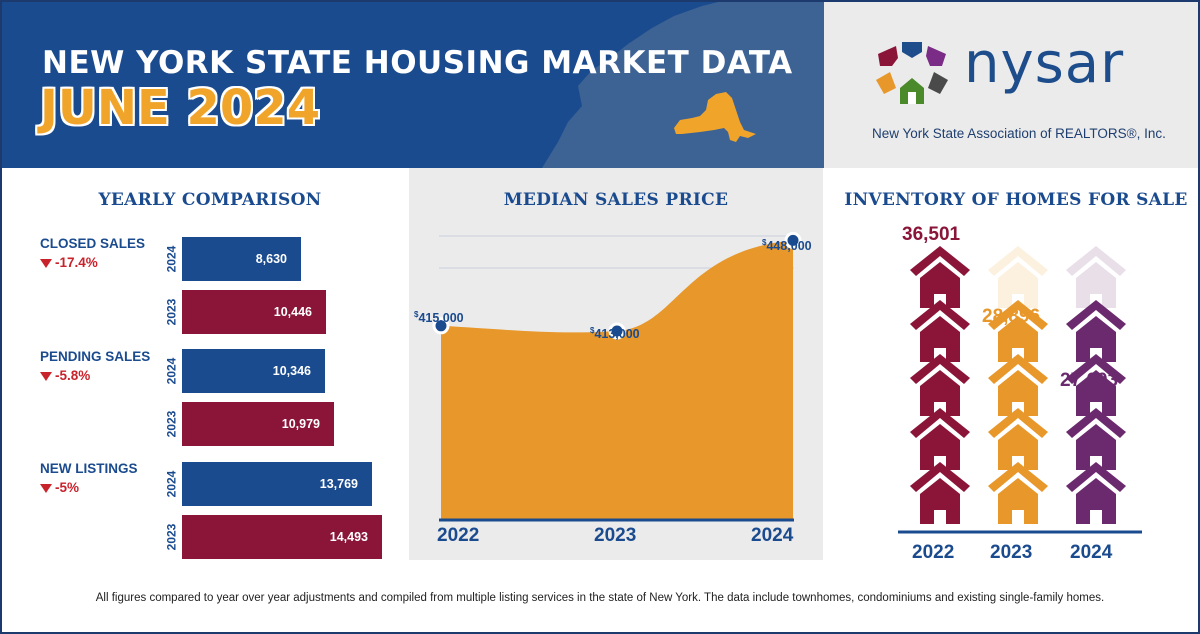 This screenshot has width=1200, height=634. Describe the element at coordinates (59, 487) in the screenshot. I see `new-listings-change: -5%` at that location.